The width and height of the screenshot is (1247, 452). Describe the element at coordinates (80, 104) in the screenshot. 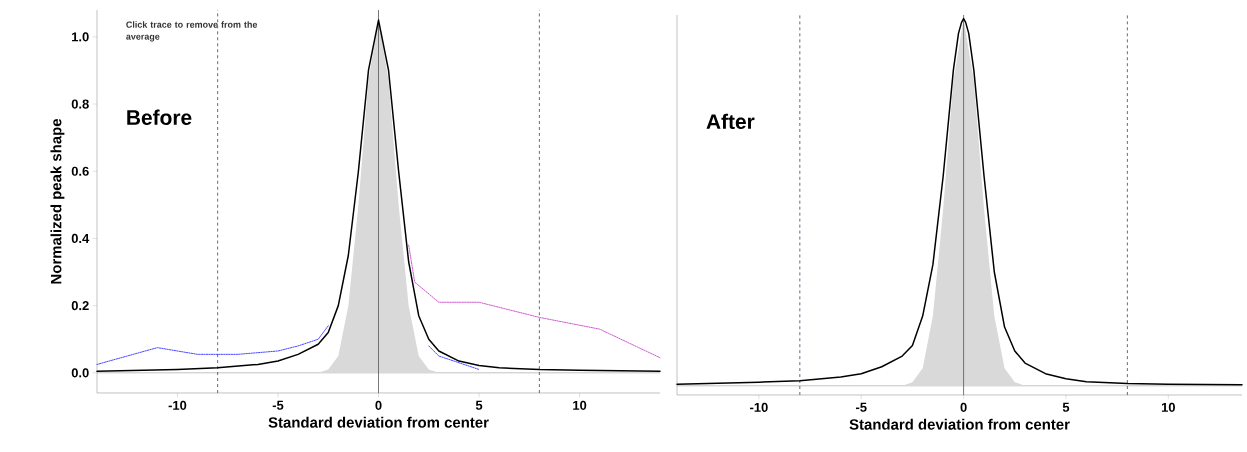

I see `y-tick-label: 0.8` at that location.